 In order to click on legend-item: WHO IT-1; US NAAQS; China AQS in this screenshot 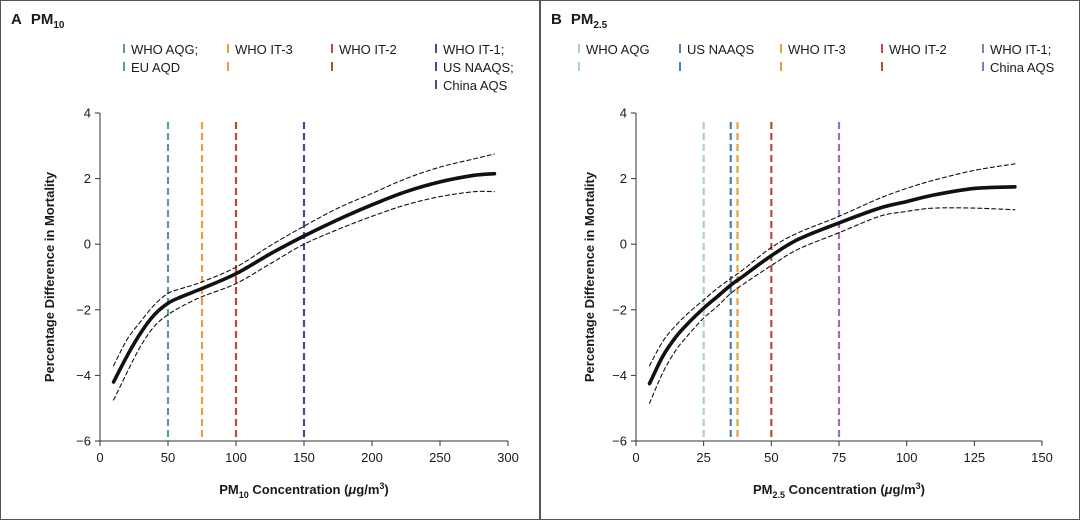, I will do `click(474, 67)`.